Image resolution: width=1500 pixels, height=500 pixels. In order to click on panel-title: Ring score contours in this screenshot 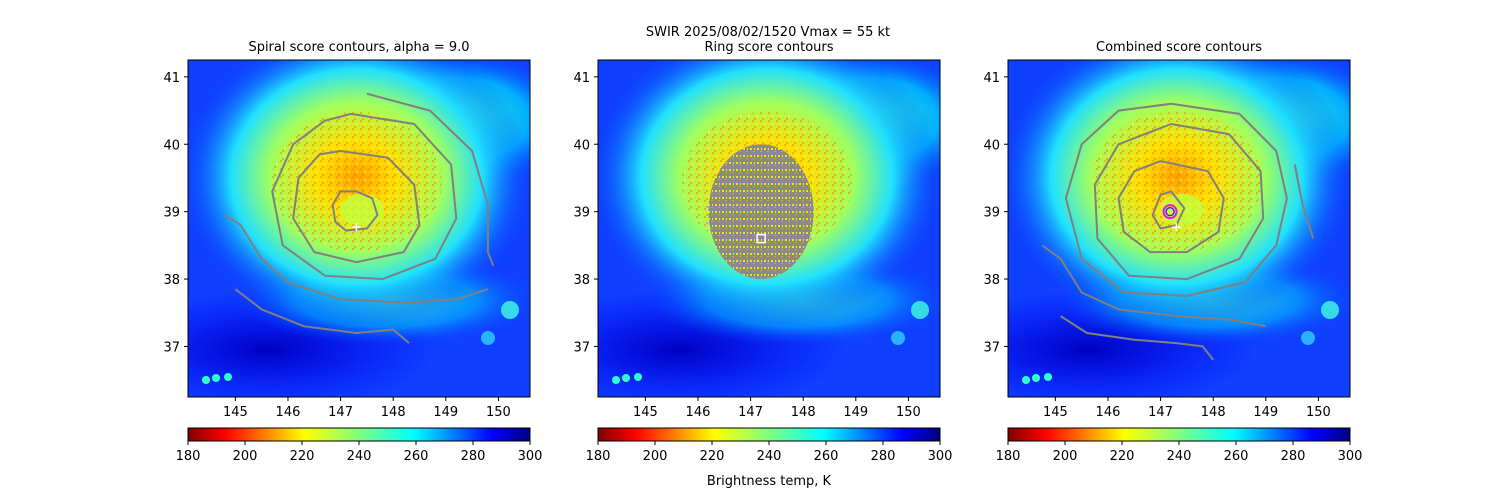, I will do `click(768, 47)`.